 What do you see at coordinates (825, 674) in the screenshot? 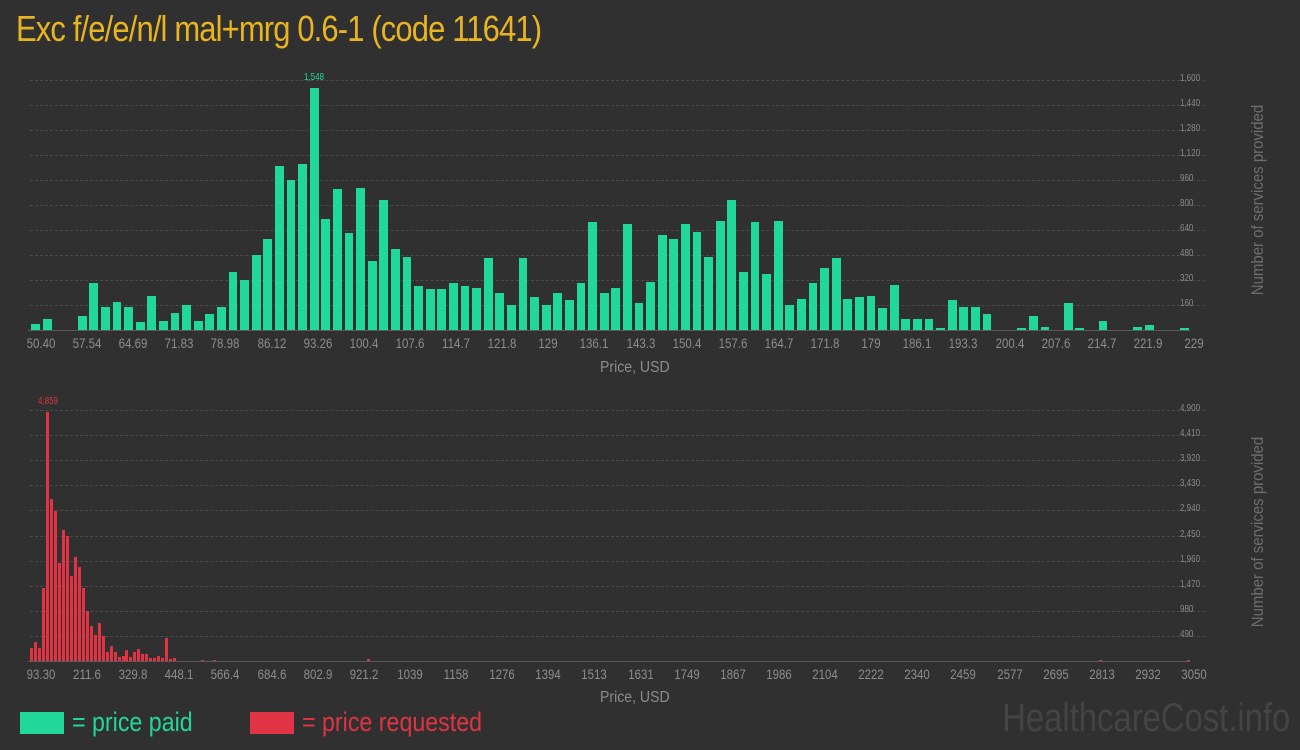
I see `x-tick-label: 2104` at bounding box center [825, 674].